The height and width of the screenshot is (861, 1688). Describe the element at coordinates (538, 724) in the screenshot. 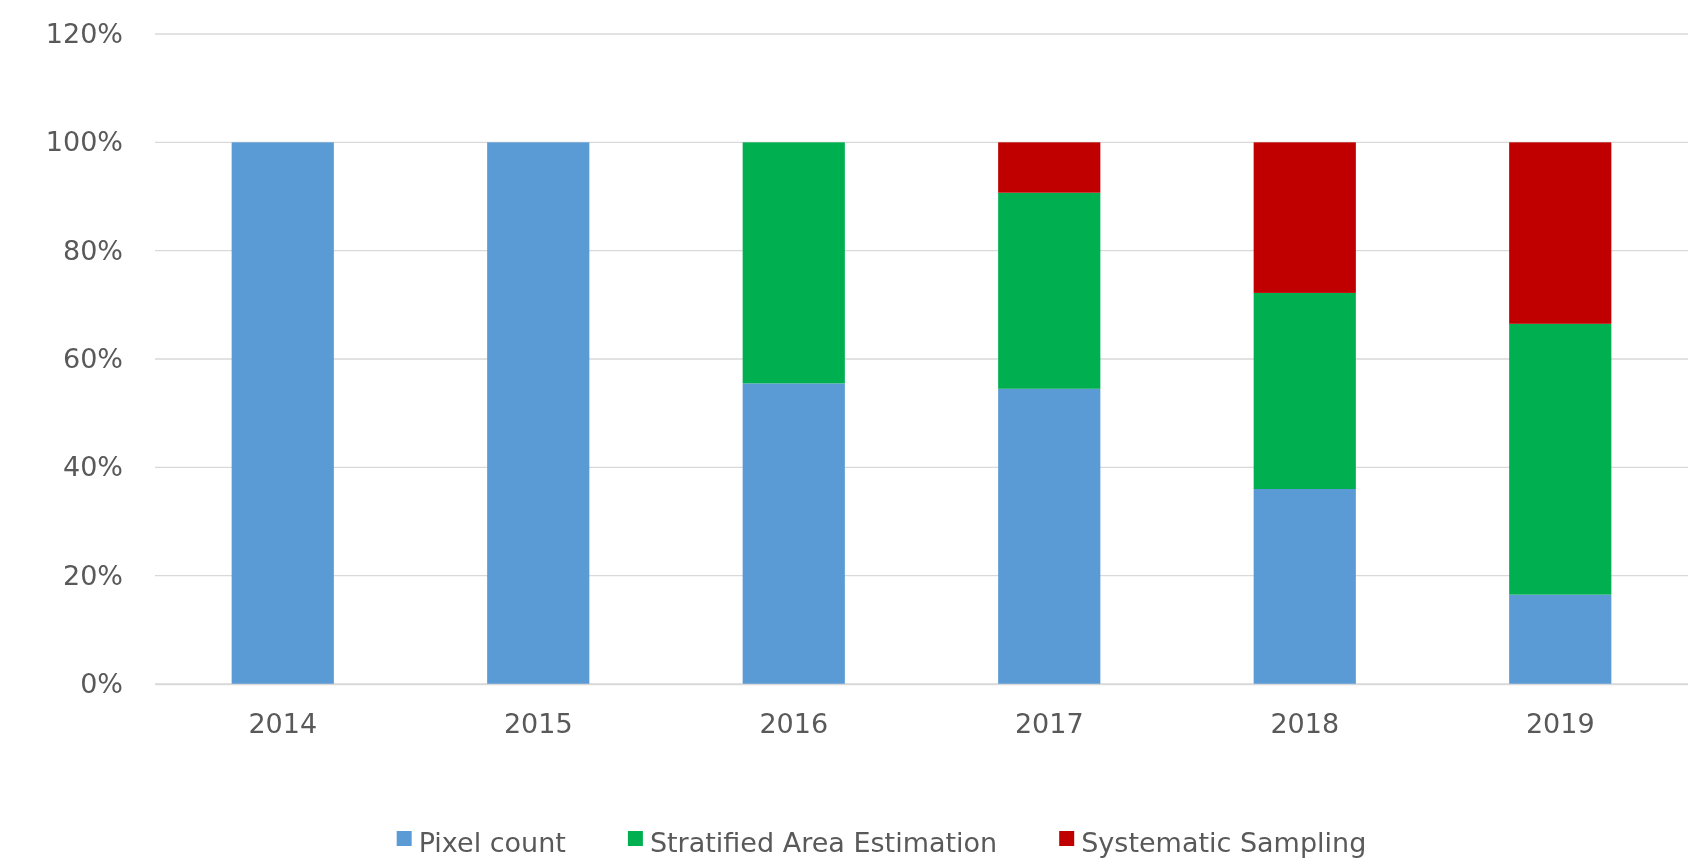

I see `x-tick-label: 2015` at that location.